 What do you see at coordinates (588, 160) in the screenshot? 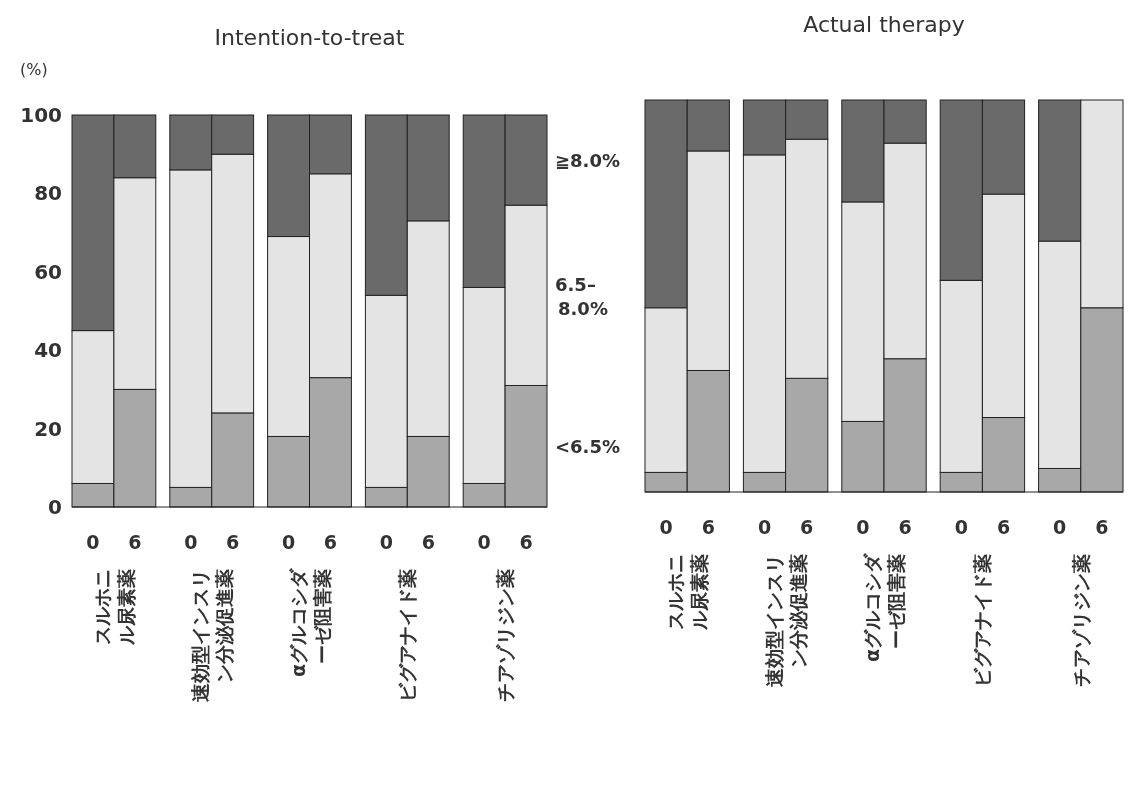
I see `series-label: ≧8.0%` at bounding box center [588, 160].